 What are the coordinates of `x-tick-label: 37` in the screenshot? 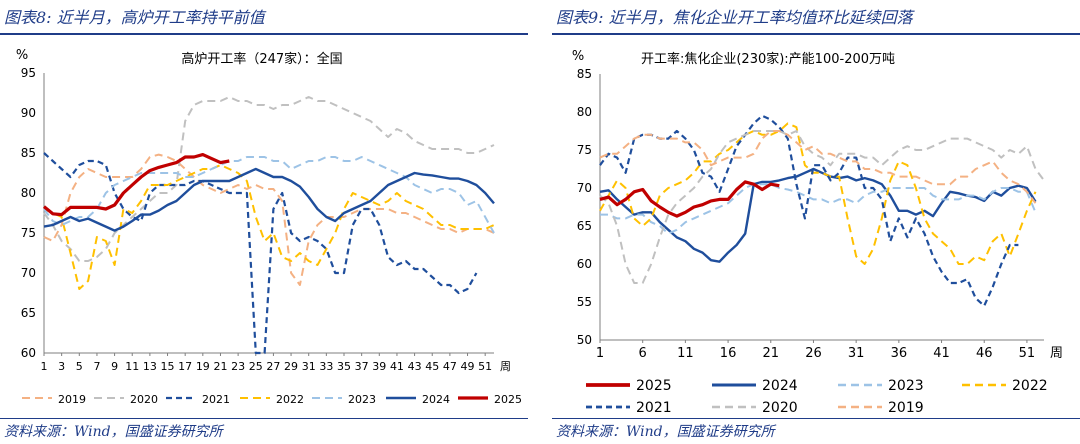 It's located at (362, 366).